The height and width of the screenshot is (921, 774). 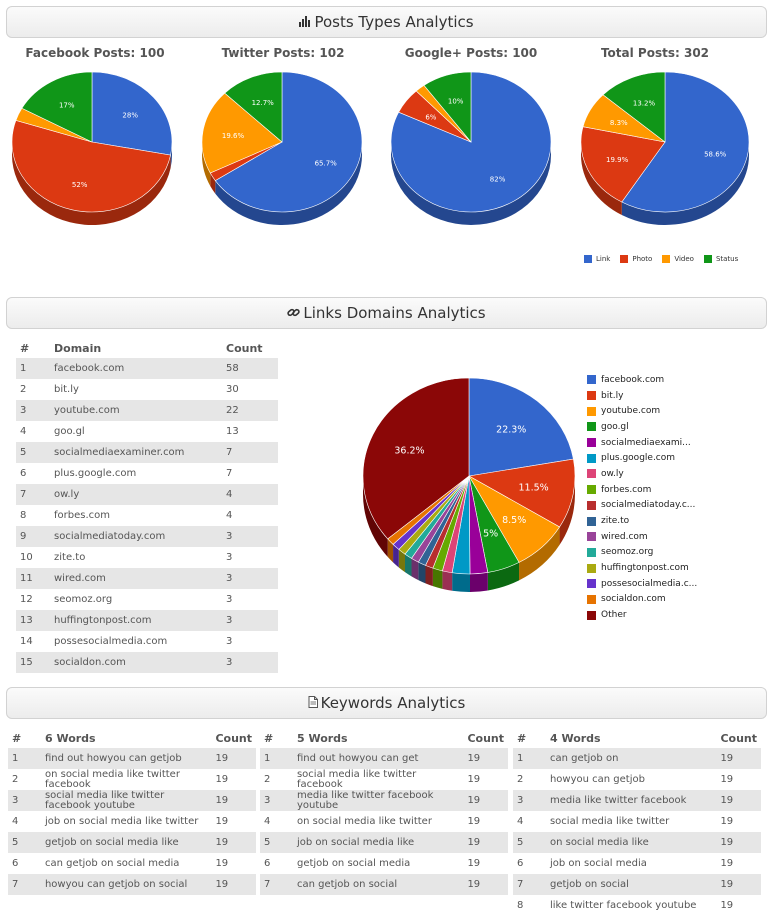 What do you see at coordinates (645, 568) in the screenshot?
I see `legend-label: huffingtonpost.com` at bounding box center [645, 568].